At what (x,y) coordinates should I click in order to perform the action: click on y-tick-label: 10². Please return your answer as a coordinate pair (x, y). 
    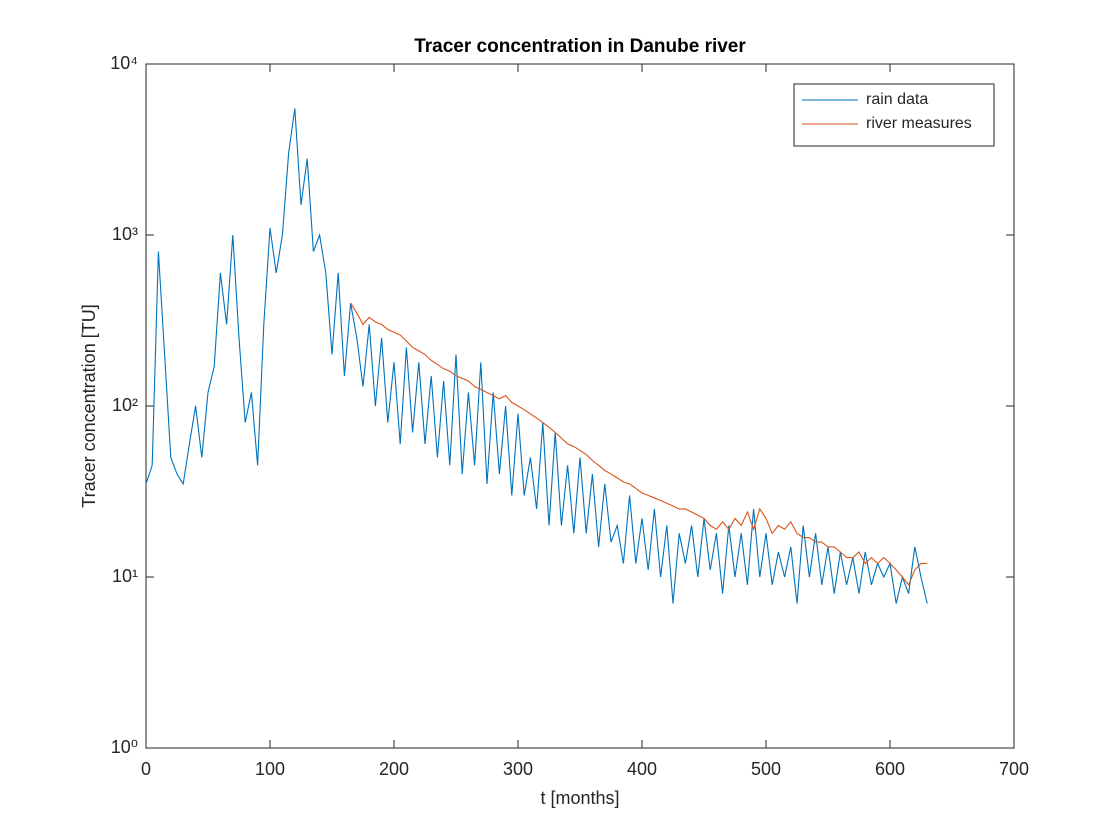
    Looking at the image, I should click on (125, 405).